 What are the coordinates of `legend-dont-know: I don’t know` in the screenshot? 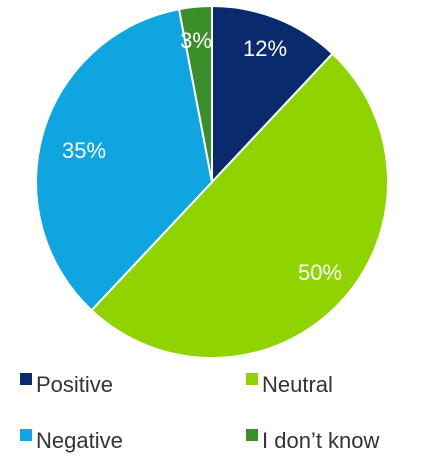 It's located at (313, 440).